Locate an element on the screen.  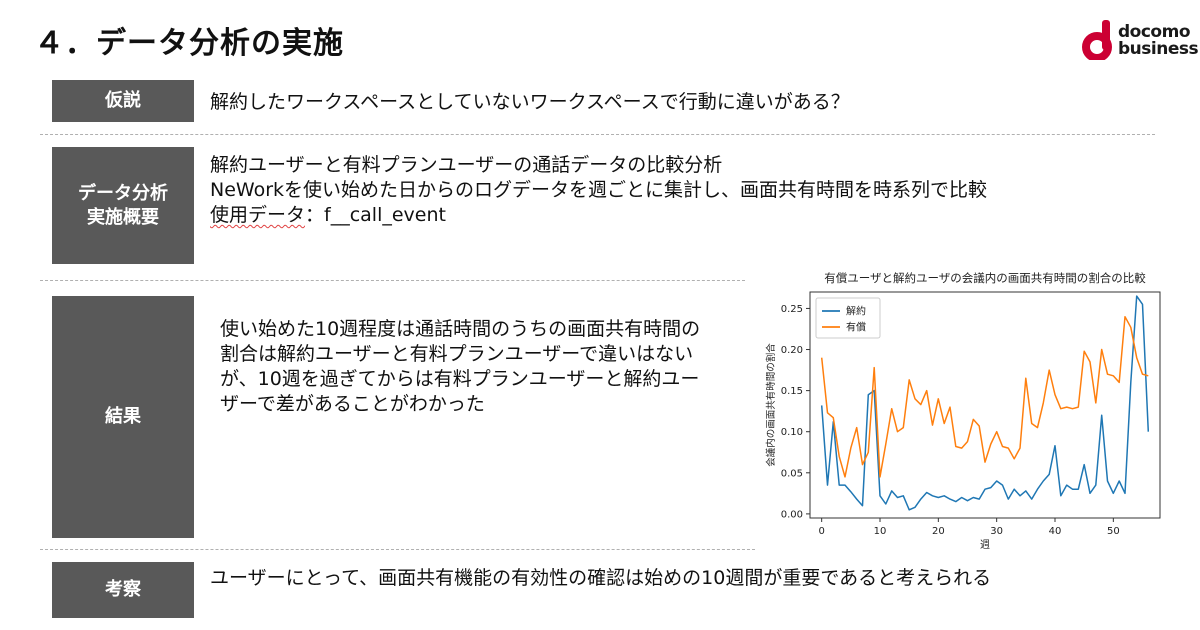
result-line3: が、10週を過ぎてからは有料プランユーザーと解約ユー is located at coordinates (460, 379).